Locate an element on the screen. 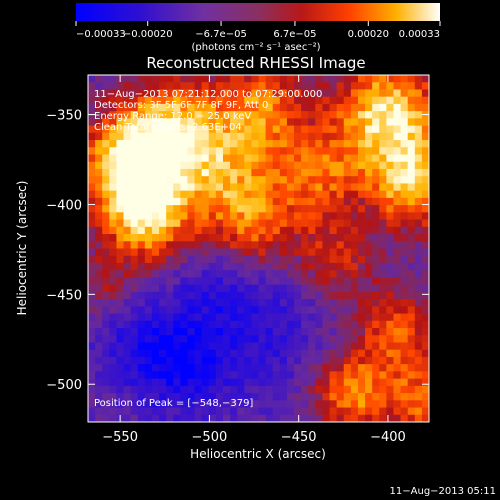  annotation-line: Energy Range: 12.0 − 25.0 keV is located at coordinates (172, 116).